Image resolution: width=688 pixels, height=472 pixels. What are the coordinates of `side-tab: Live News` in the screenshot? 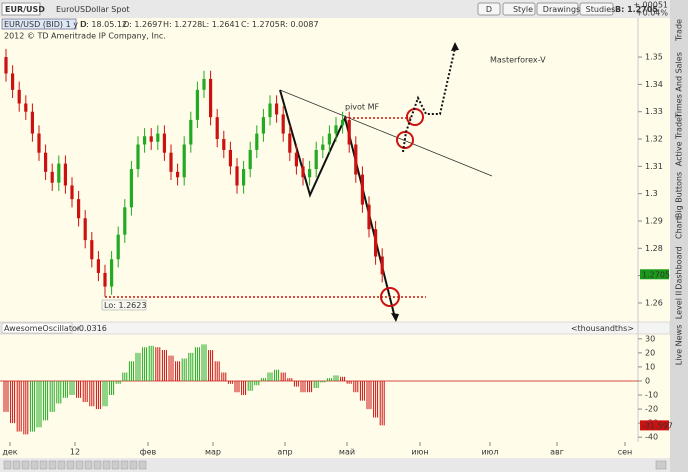 It's located at (679, 345).